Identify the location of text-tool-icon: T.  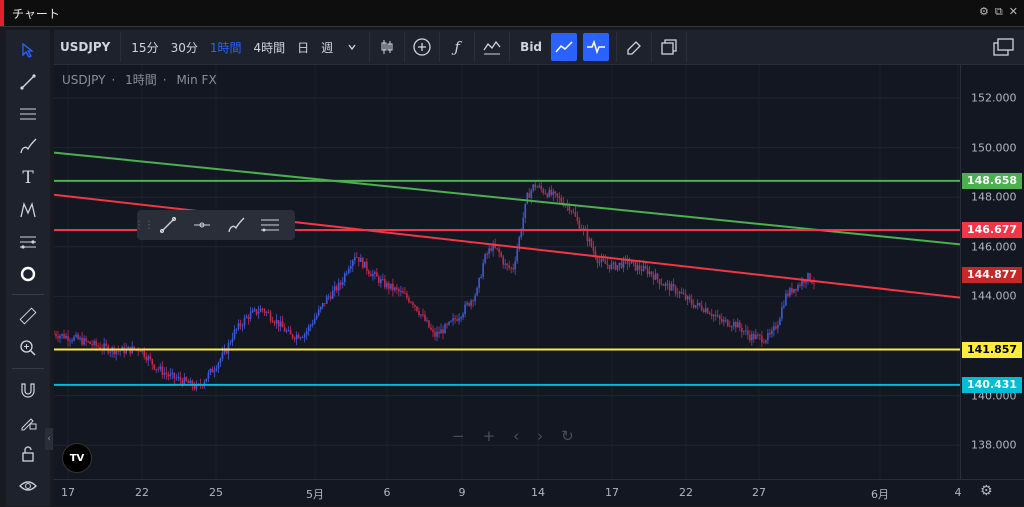
(28, 178).